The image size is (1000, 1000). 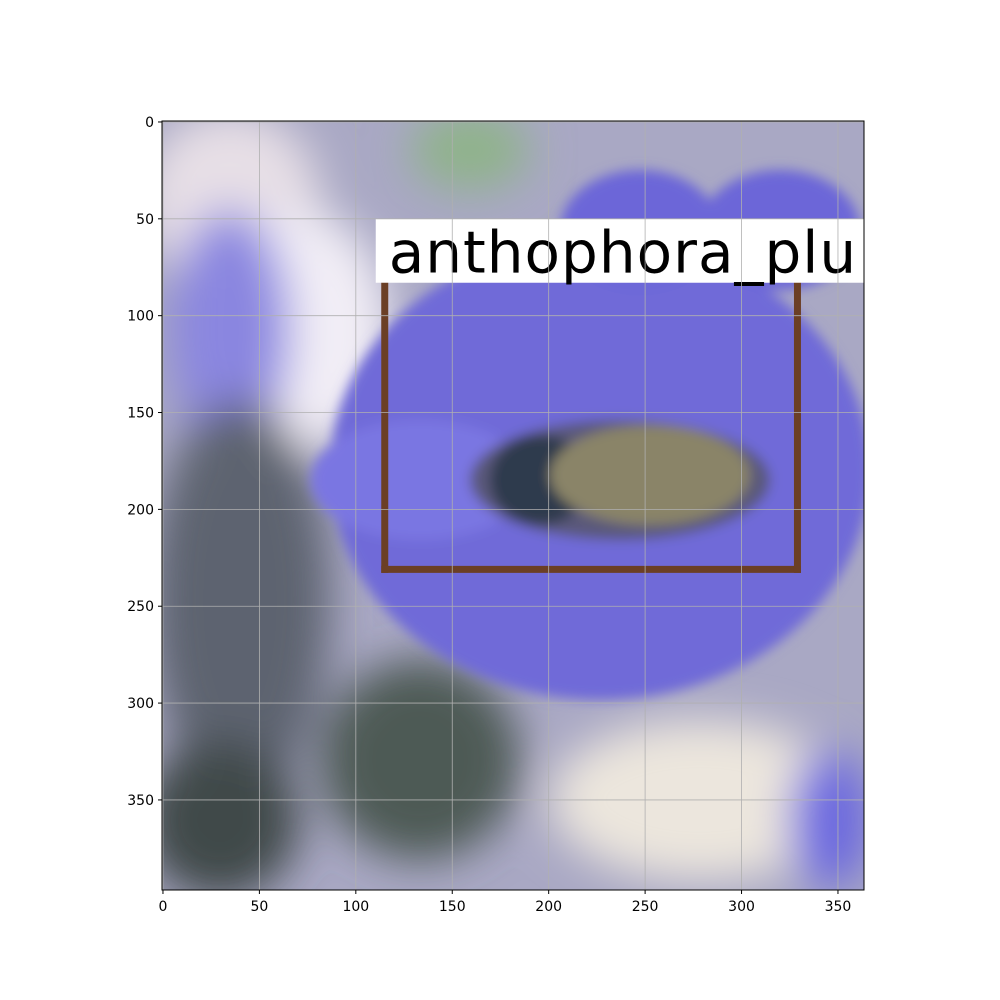 What do you see at coordinates (149, 123) in the screenshot?
I see `y-tick-label: 0` at bounding box center [149, 123].